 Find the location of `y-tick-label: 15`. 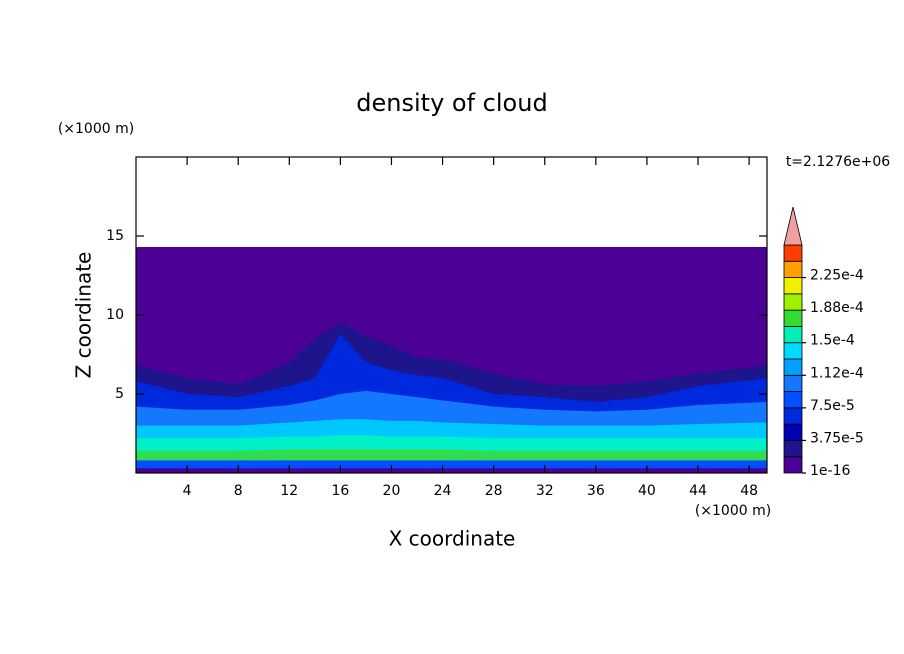

y-tick-label: 15 is located at coordinates (115, 236).